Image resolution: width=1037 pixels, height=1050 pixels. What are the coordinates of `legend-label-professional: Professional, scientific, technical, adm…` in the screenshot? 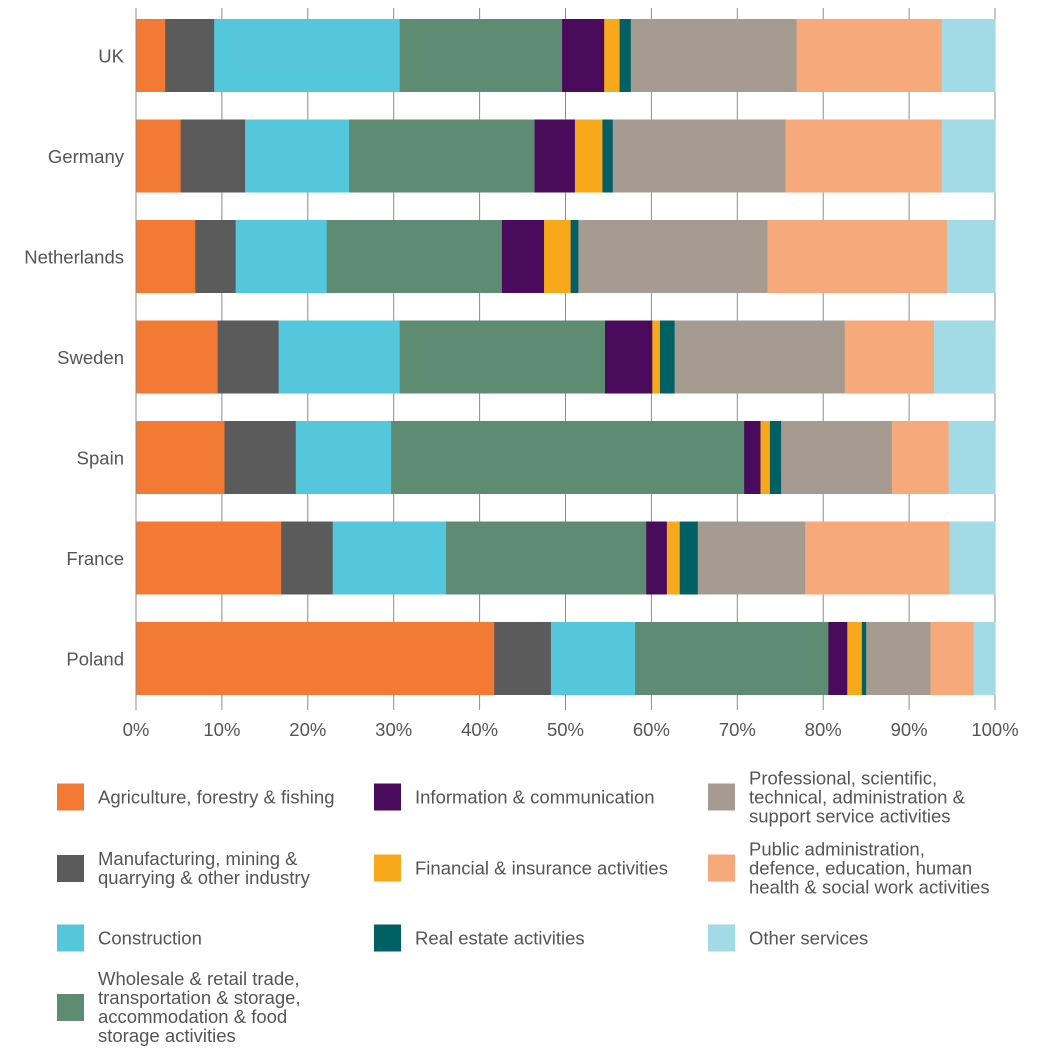 It's located at (857, 797).